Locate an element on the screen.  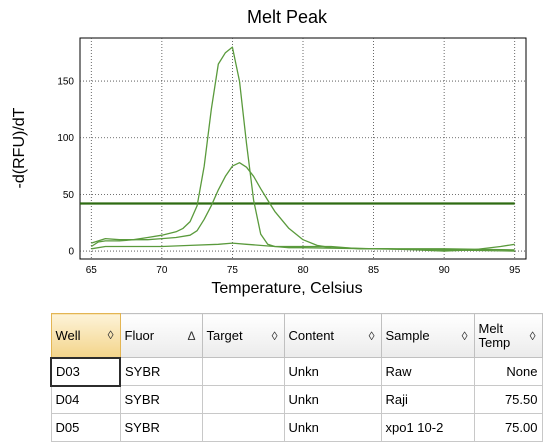
cell-well: D03 is located at coordinates (85, 371).